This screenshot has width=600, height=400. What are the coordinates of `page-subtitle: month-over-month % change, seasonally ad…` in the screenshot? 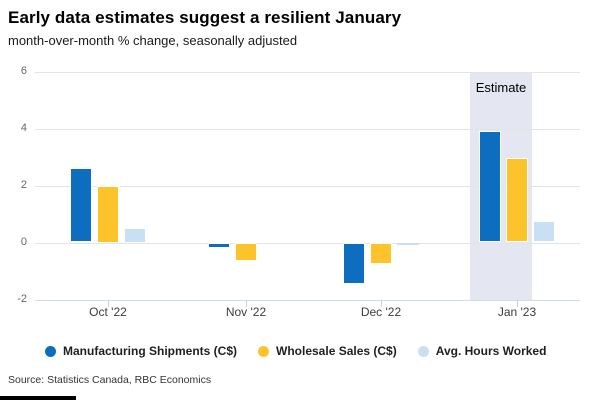 It's located at (153, 40).